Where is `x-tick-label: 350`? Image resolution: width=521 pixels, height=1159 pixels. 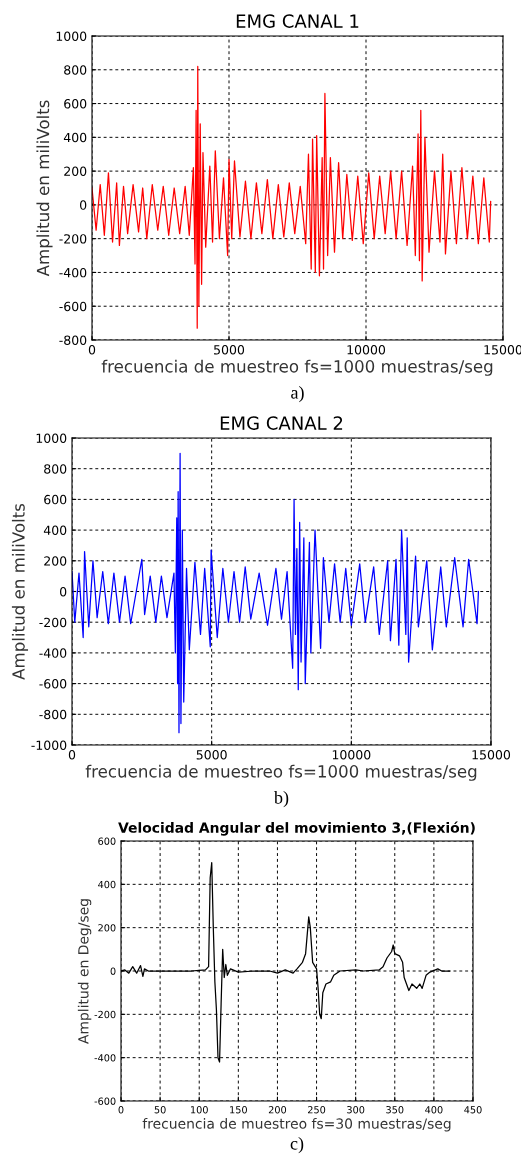 x-tick-label: 350 is located at coordinates (395, 1110).